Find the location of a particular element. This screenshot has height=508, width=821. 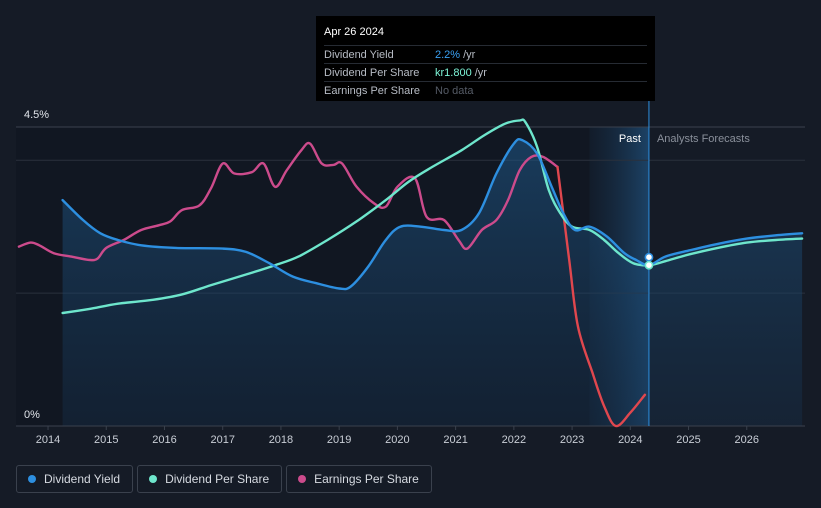

legend-label: Earnings Per Share is located at coordinates (366, 479).